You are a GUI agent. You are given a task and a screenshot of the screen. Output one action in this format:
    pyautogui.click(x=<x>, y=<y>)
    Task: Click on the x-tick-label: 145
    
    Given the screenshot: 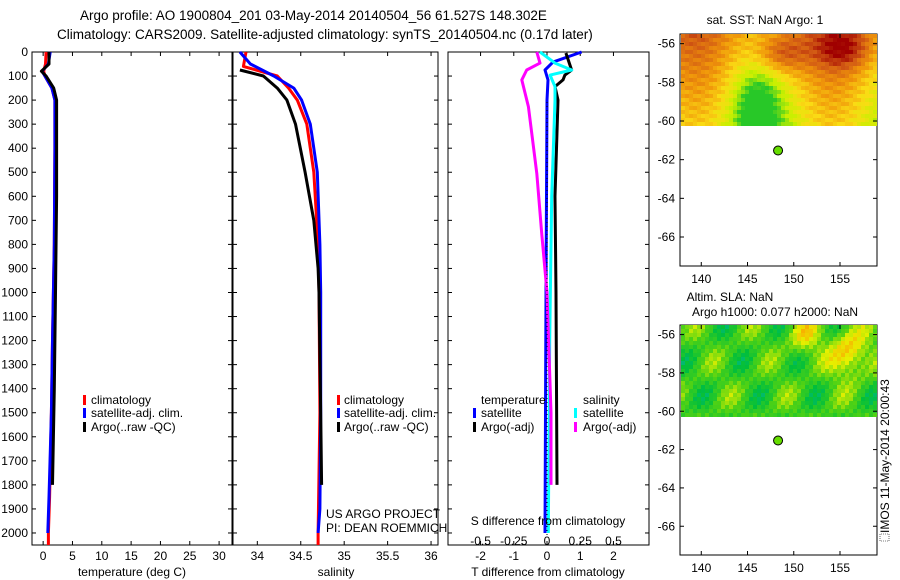 What is the action you would take?
    pyautogui.click(x=748, y=568)
    